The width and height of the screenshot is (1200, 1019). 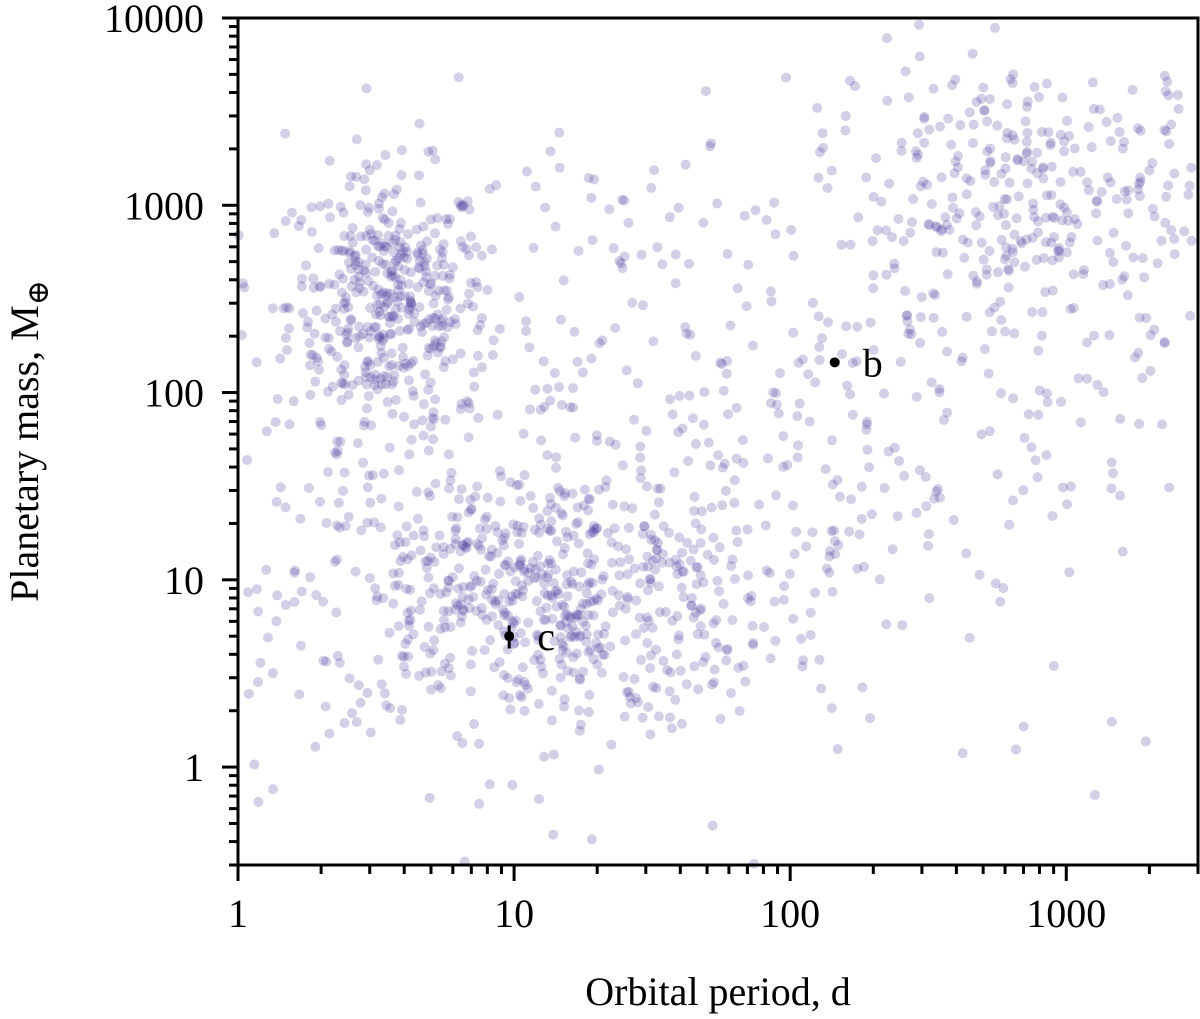 I want to click on x-tick-label: 10, so click(x=514, y=913).